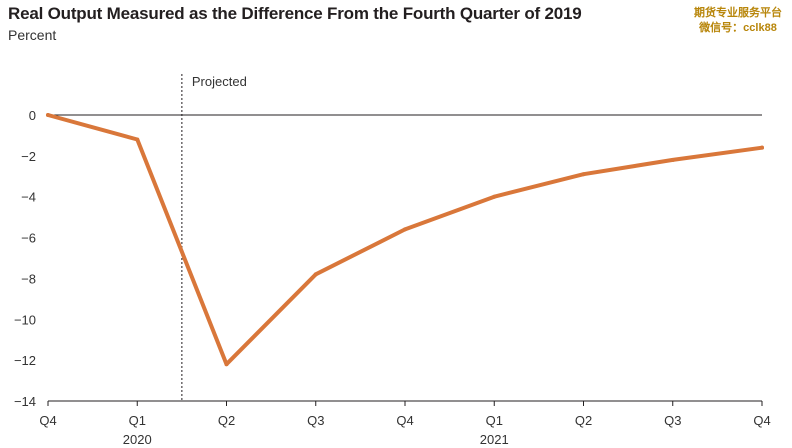  I want to click on y-tick-label: −6, so click(28, 238).